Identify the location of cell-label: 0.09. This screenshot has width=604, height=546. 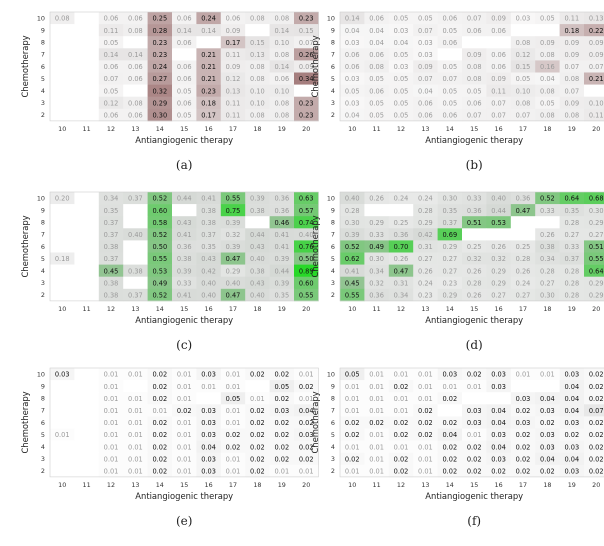
(571, 103).